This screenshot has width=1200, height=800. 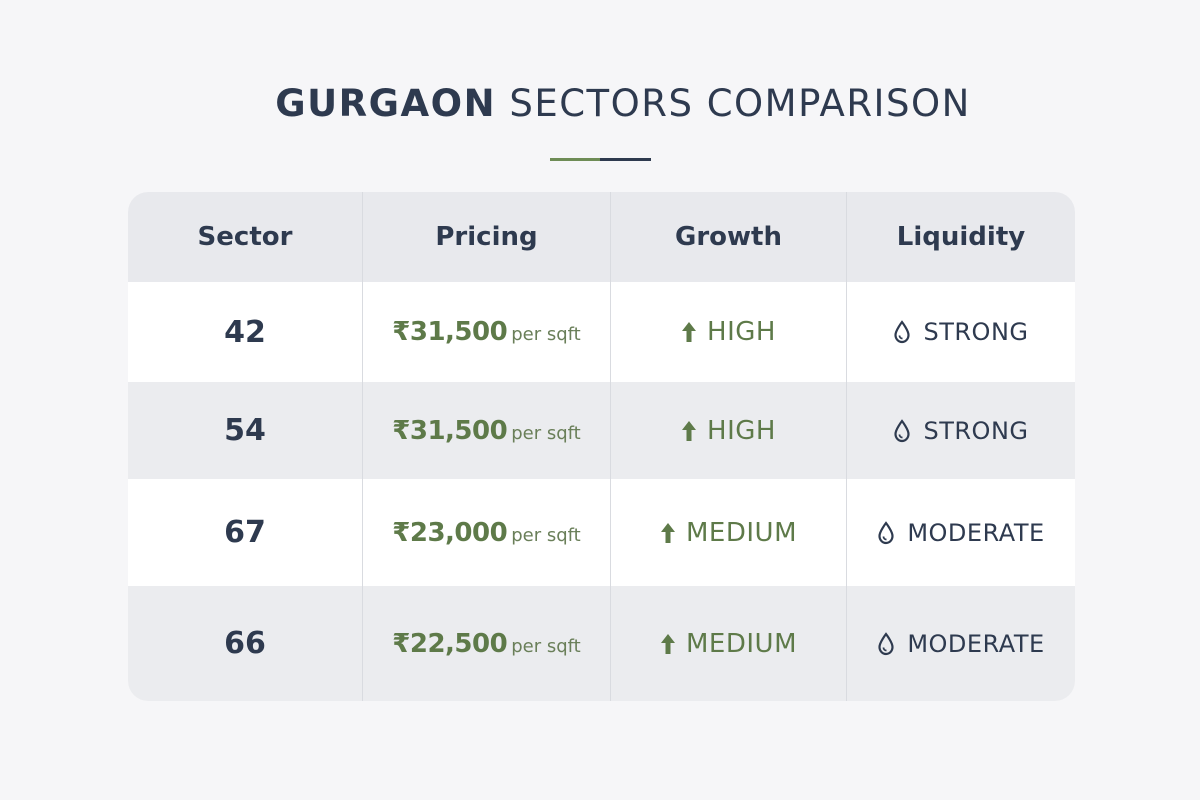 I want to click on sector-number: 67, so click(x=245, y=532).